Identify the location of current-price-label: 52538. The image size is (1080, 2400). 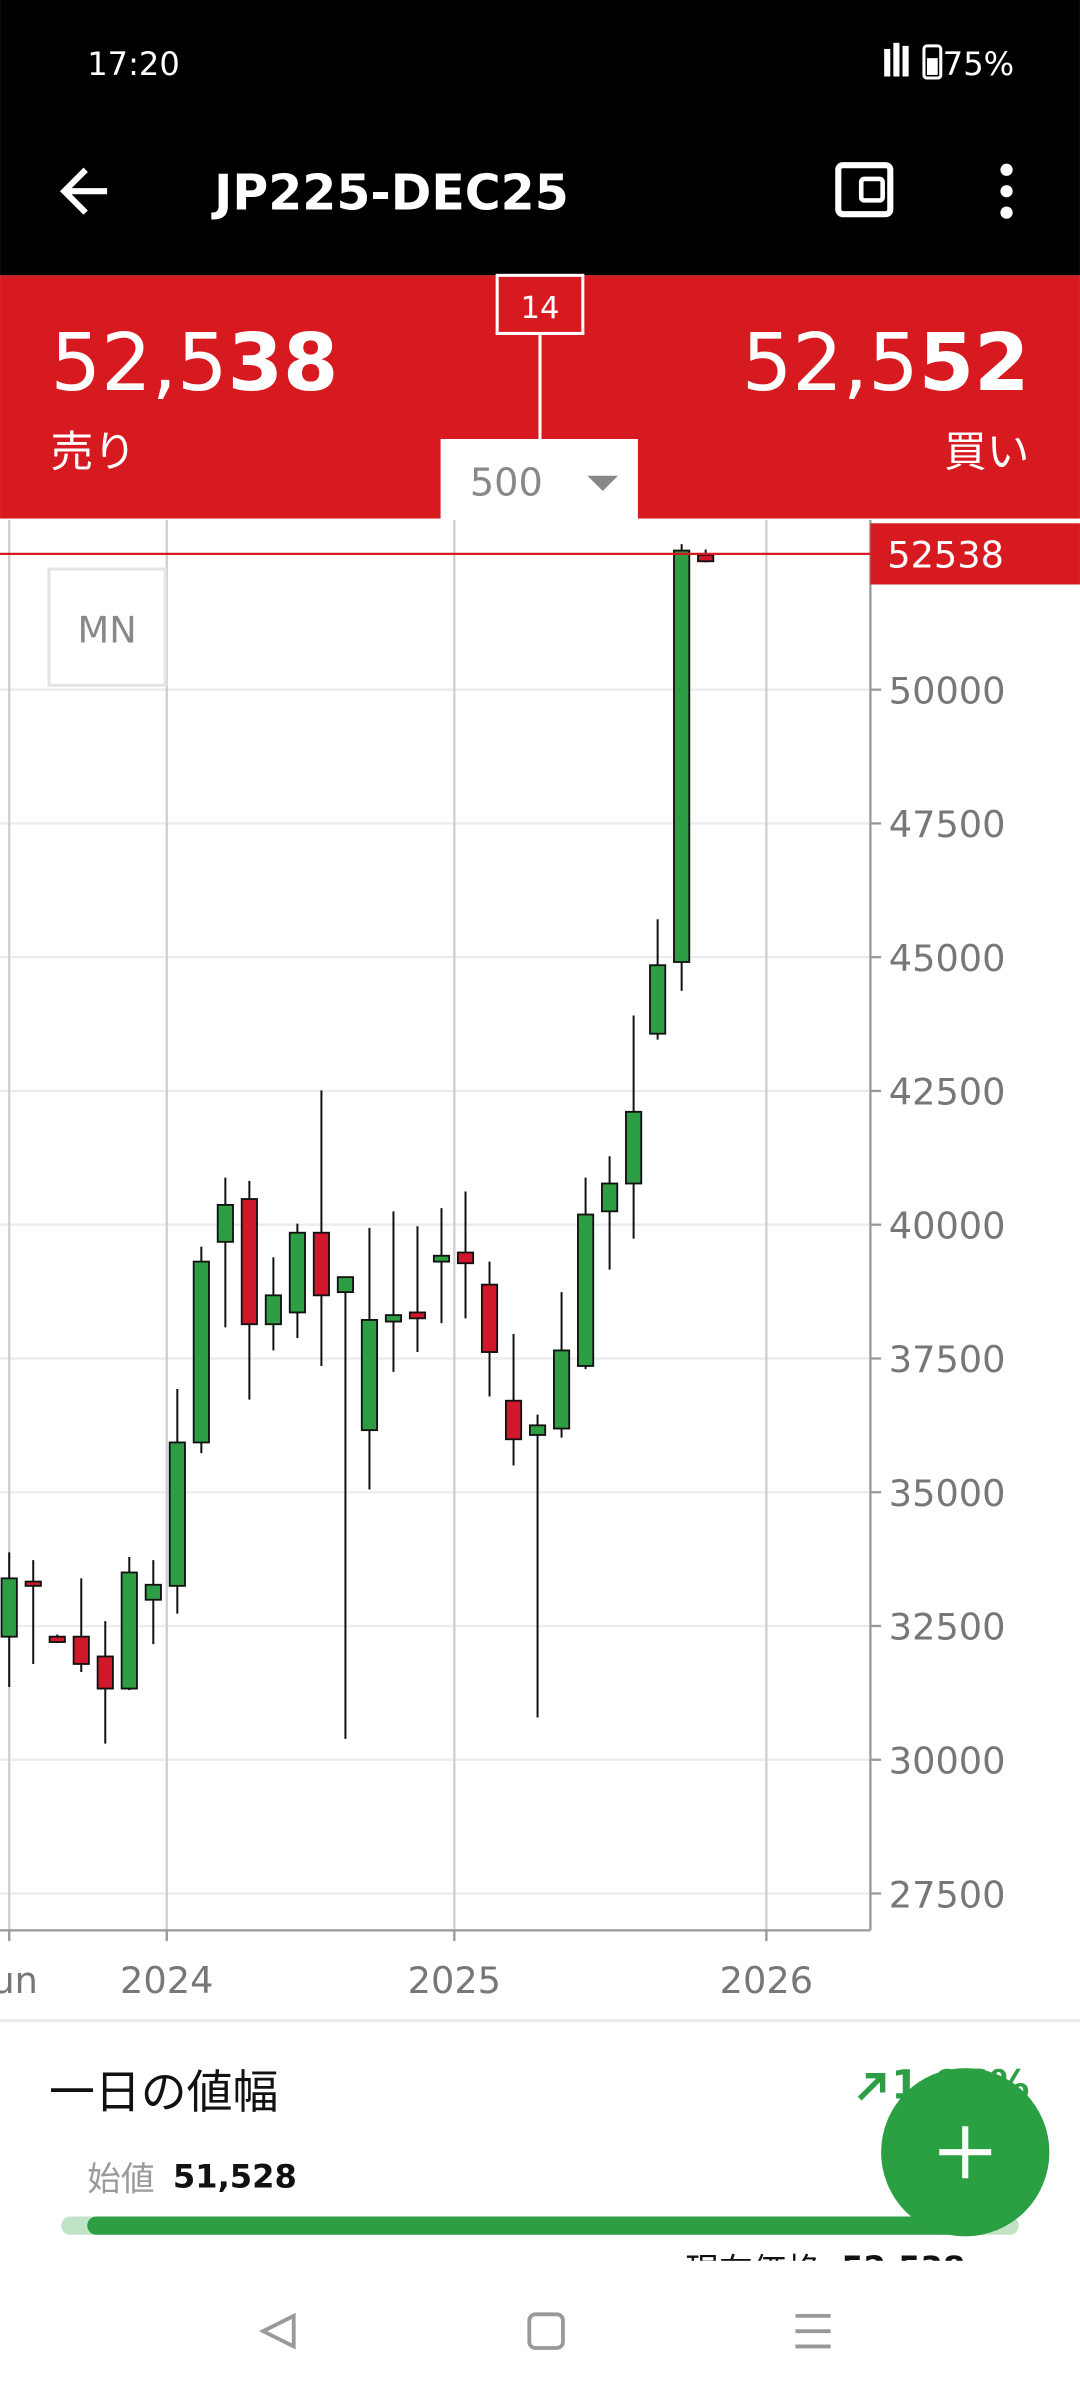
(945, 555).